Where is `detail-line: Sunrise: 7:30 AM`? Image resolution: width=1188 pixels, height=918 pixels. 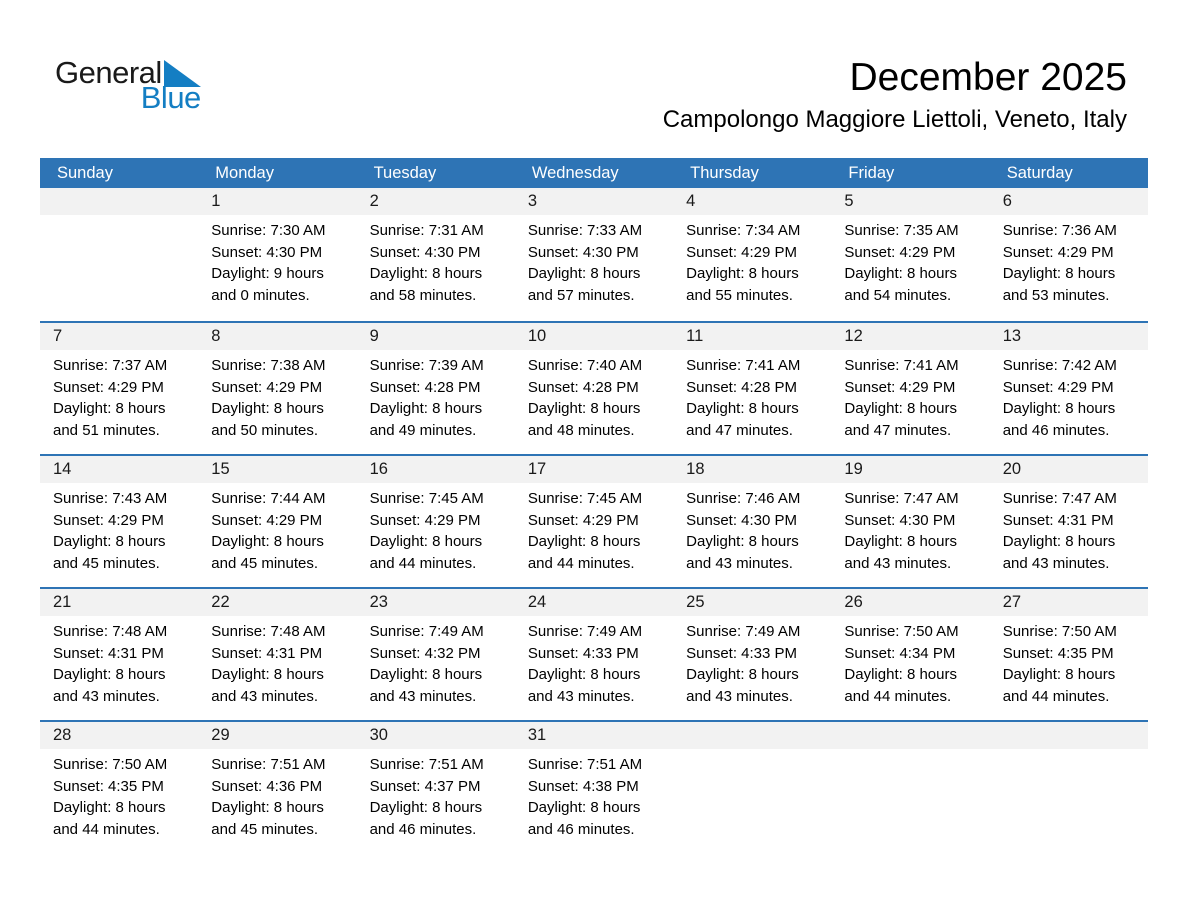 detail-line: Sunrise: 7:30 AM is located at coordinates (268, 230).